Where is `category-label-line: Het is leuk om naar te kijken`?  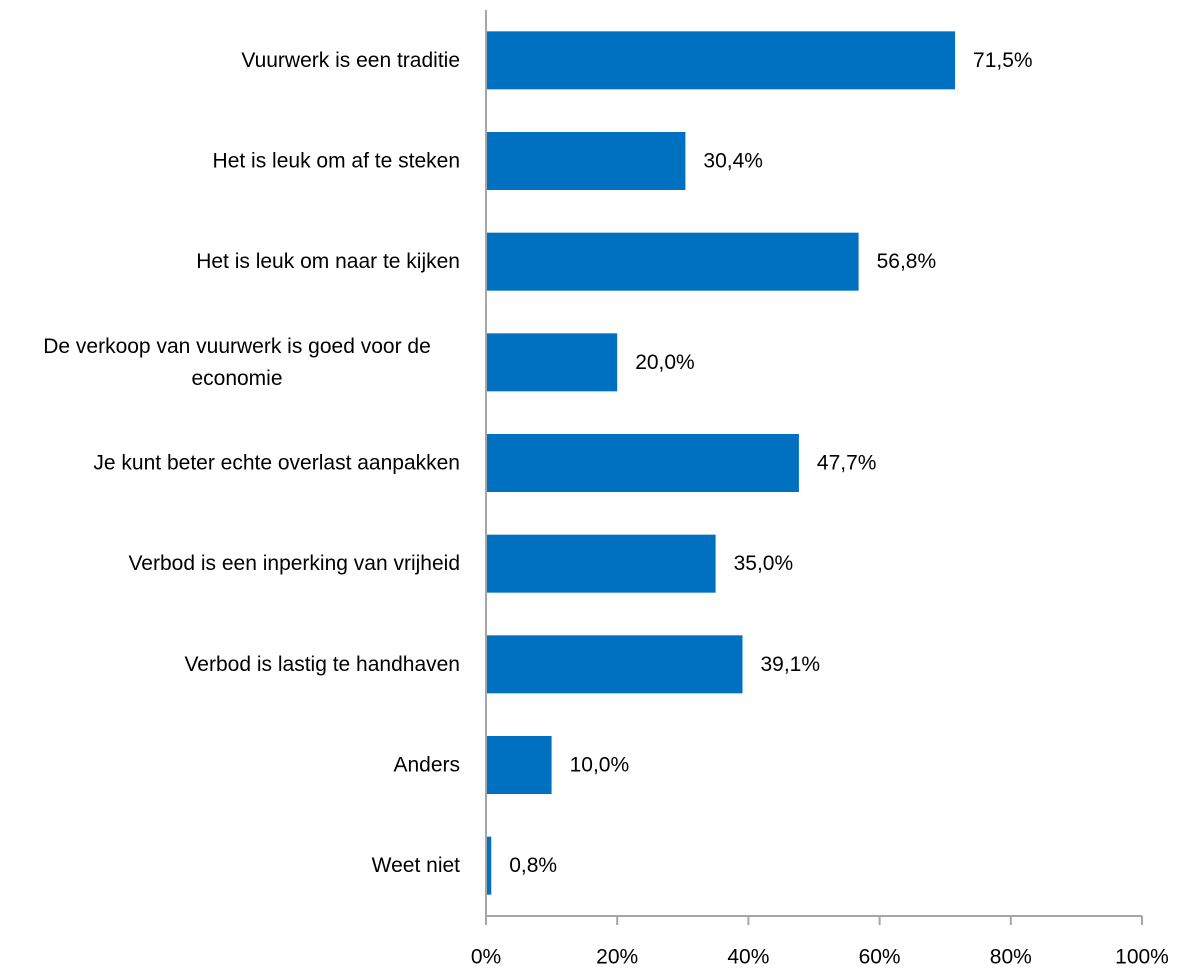
category-label-line: Het is leuk om naar te kijken is located at coordinates (328, 261).